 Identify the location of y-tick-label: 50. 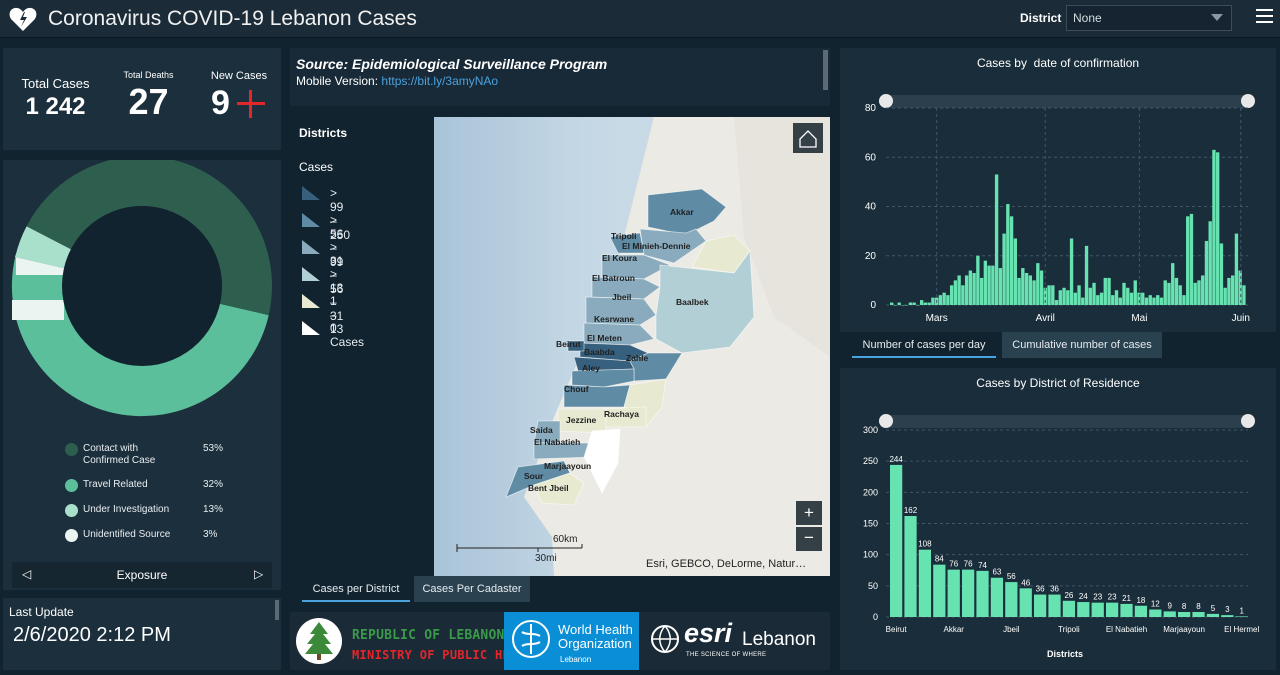
(873, 586).